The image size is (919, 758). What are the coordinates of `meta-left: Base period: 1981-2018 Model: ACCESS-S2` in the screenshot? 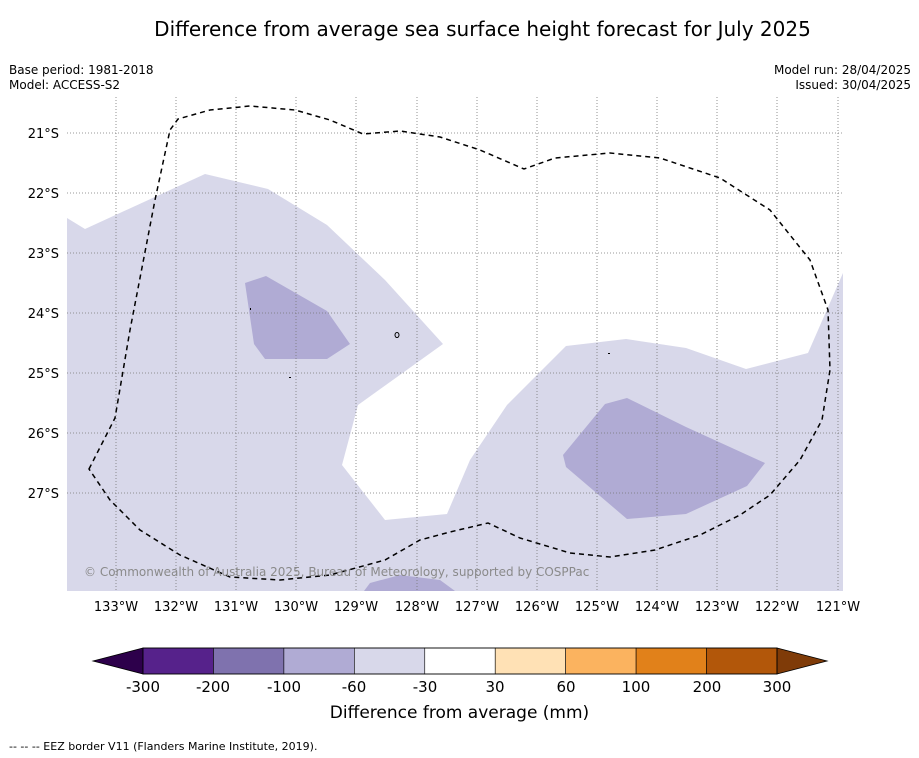 It's located at (81, 78).